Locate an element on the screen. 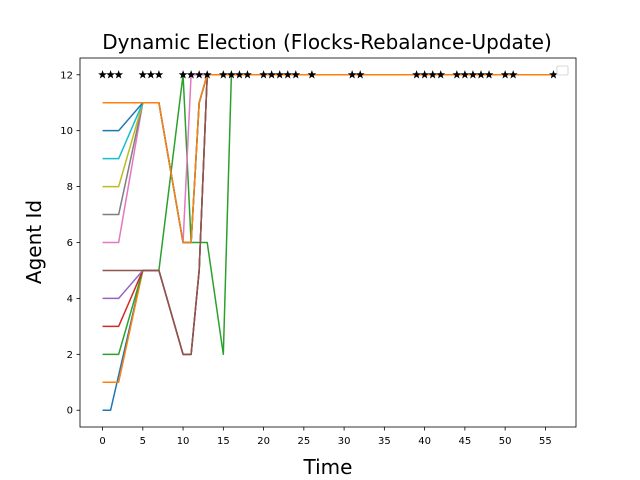  y-tick-label: 6 is located at coordinates (70, 243).